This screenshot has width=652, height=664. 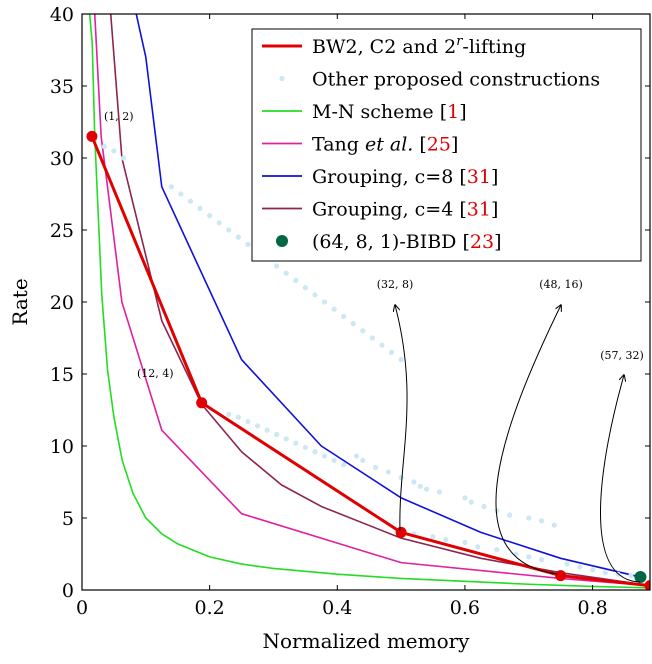 I want to click on legend-item-bw2-c2-and-2-r-lifting: BW2, C2 and 2r-lifting, so click(x=394, y=46).